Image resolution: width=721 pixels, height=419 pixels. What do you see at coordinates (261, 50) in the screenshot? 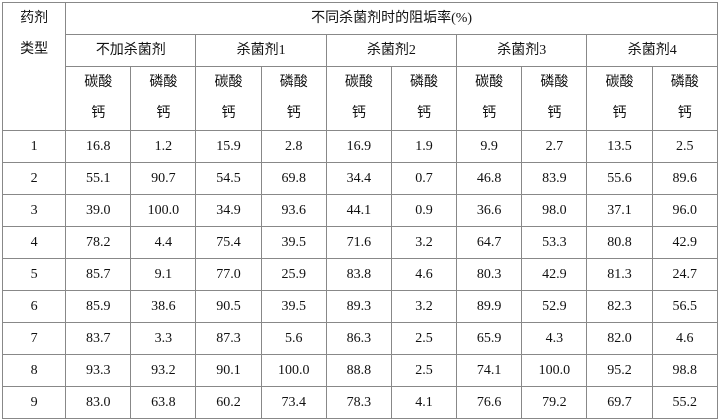
I see `group-header: 杀菌剂1` at bounding box center [261, 50].